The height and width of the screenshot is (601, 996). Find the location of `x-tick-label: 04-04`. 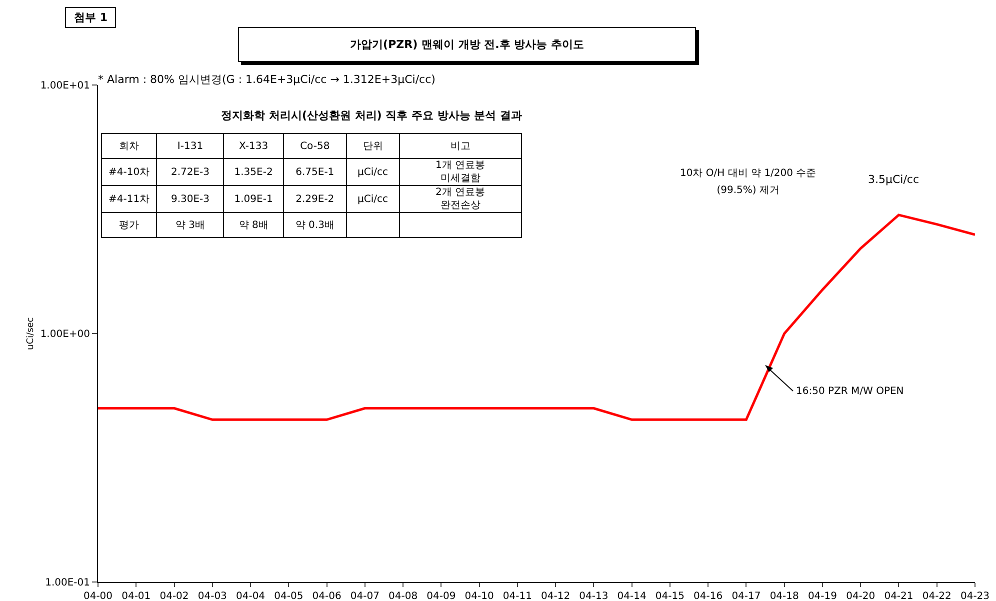

x-tick-label: 04-04 is located at coordinates (251, 596).